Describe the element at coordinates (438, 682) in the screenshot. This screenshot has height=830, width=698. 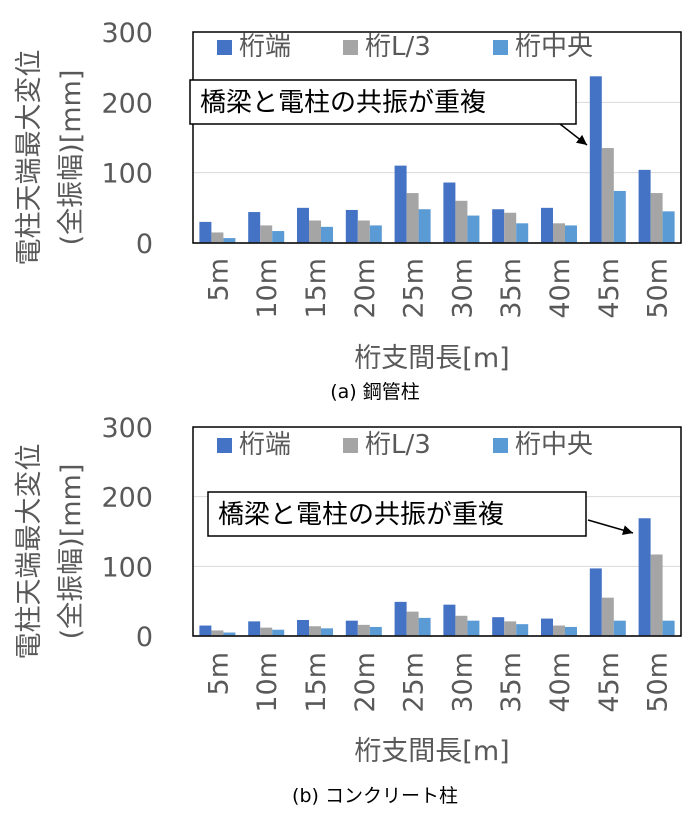
I see `x-ticks-b: 5m 10m 15m 20m 25m 30m 35m 40m 45m 50m` at that location.